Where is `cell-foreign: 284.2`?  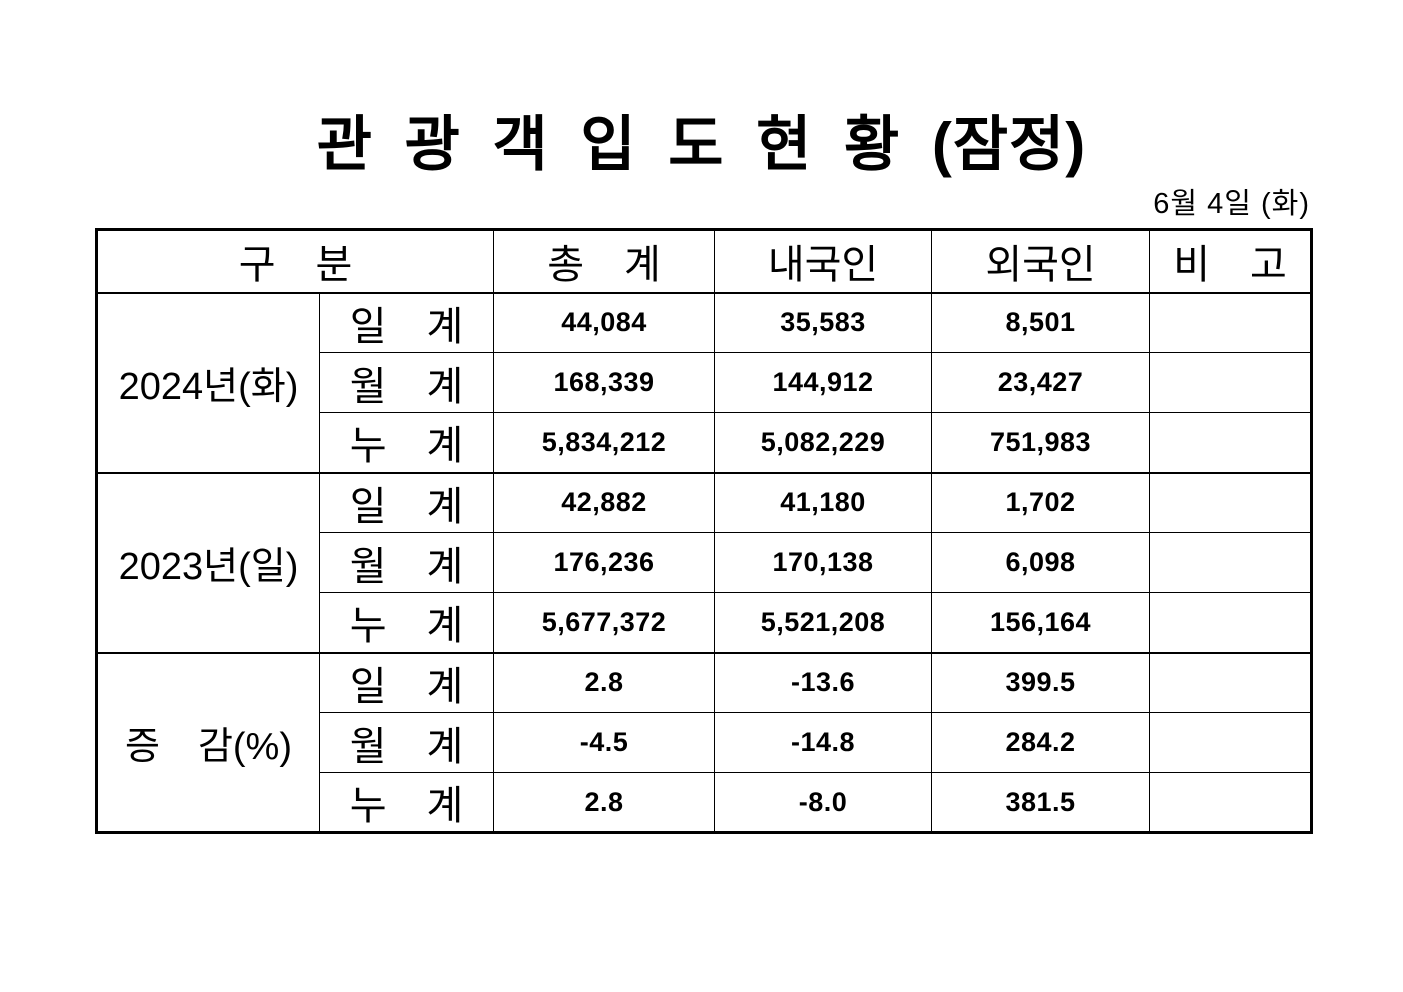
cell-foreign: 284.2 is located at coordinates (1041, 742).